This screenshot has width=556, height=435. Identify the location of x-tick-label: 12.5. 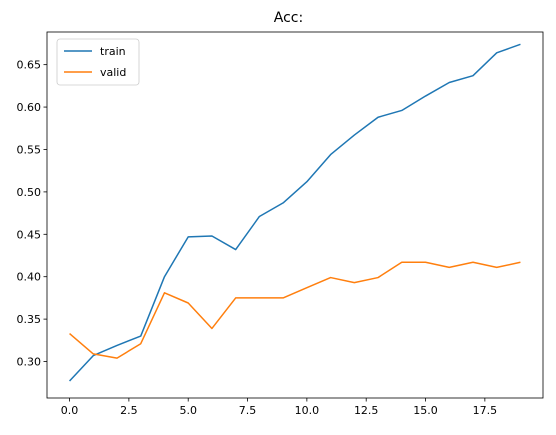
(366, 410).